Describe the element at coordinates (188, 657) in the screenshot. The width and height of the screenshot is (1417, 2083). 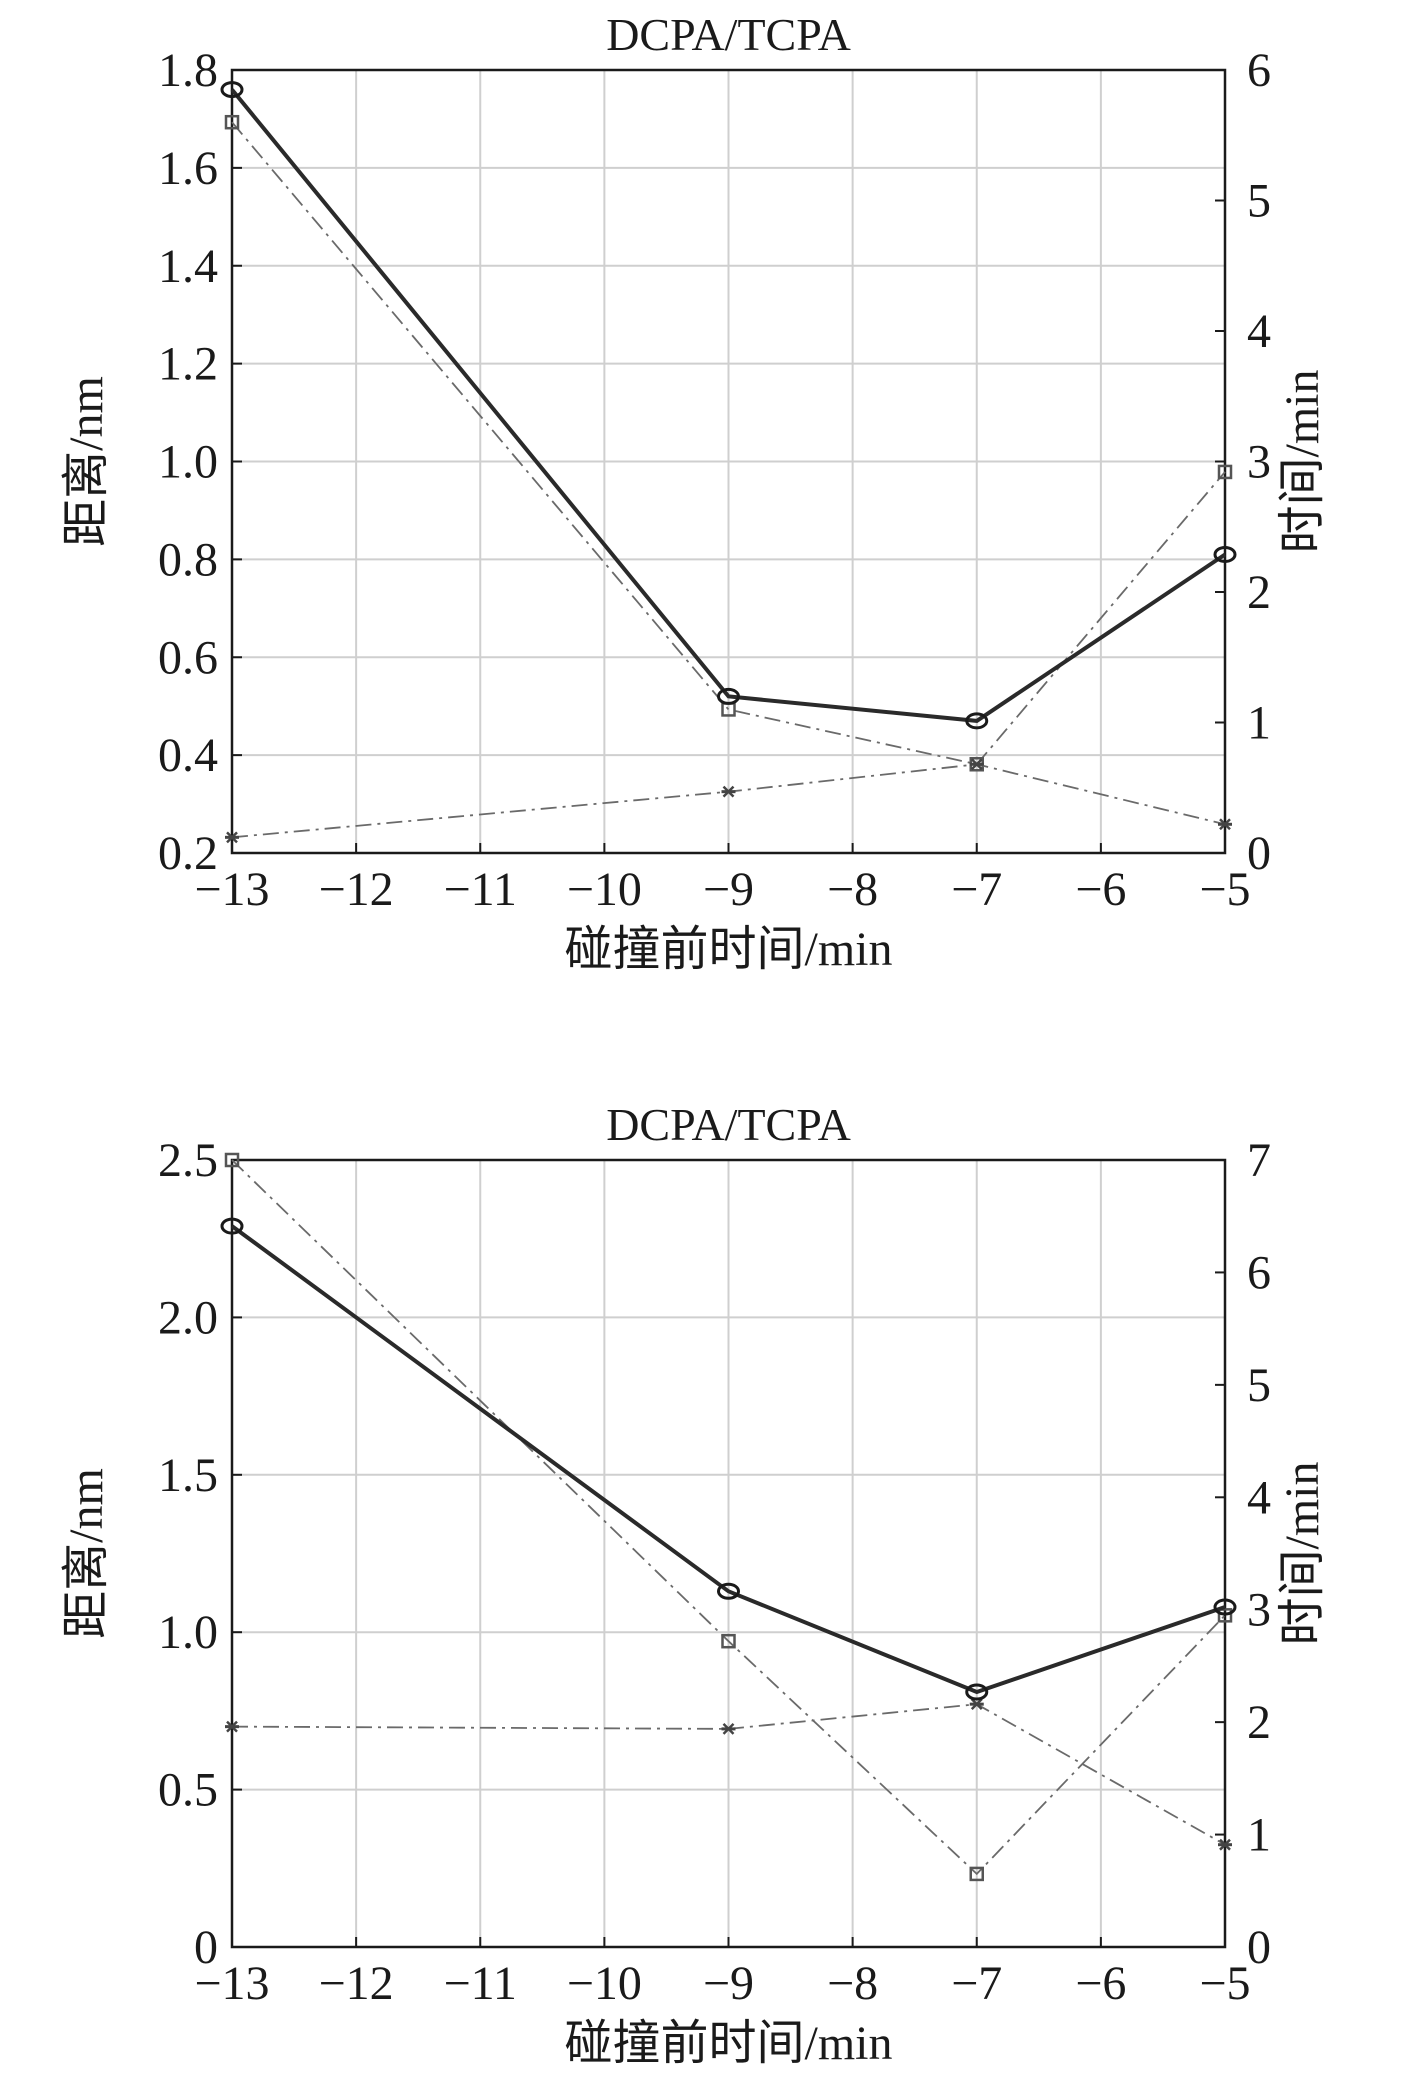
I see `y-tick-label: 0.6` at that location.